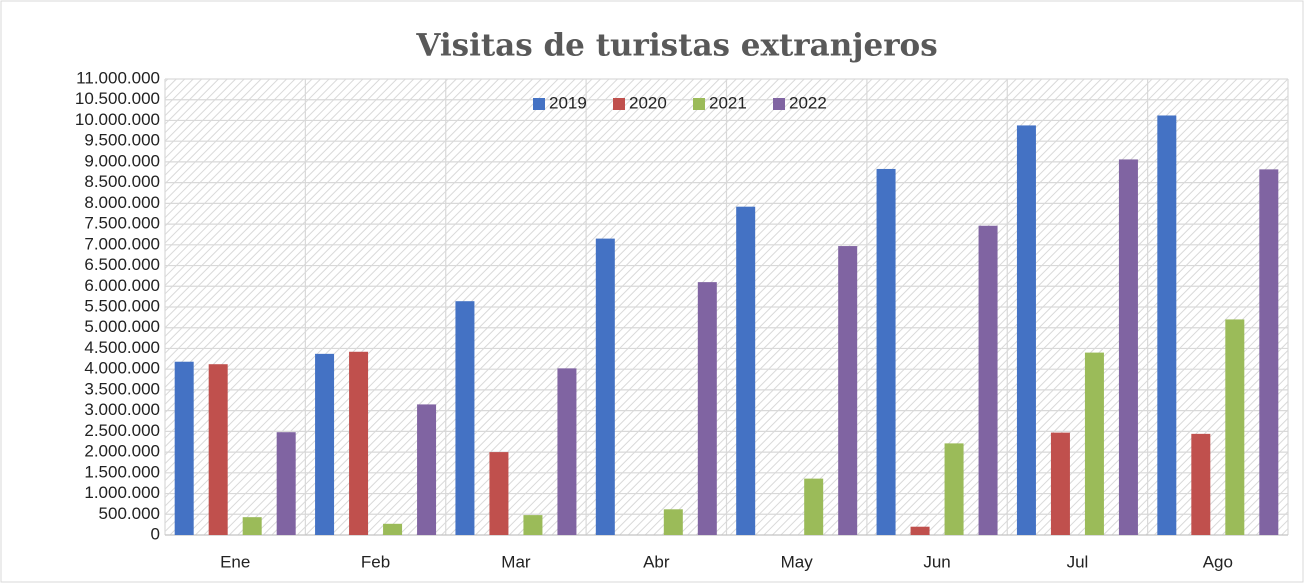 The image size is (1304, 583). Describe the element at coordinates (375, 561) in the screenshot. I see `x-tick-label: Feb` at that location.